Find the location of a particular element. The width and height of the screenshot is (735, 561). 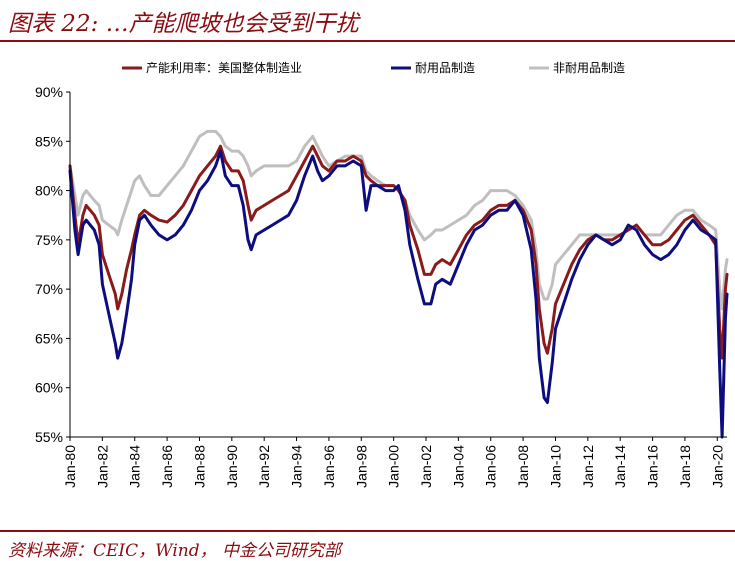

x-tick-label: Jan-16 is located at coordinates (653, 466).